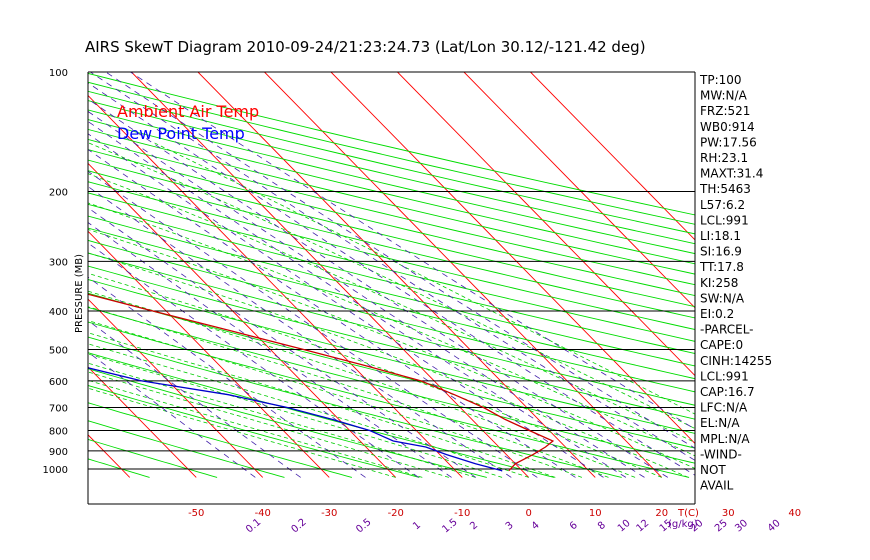 This screenshot has height=560, width=870. I want to click on x-tick-label-bottom: 40, so click(794, 513).